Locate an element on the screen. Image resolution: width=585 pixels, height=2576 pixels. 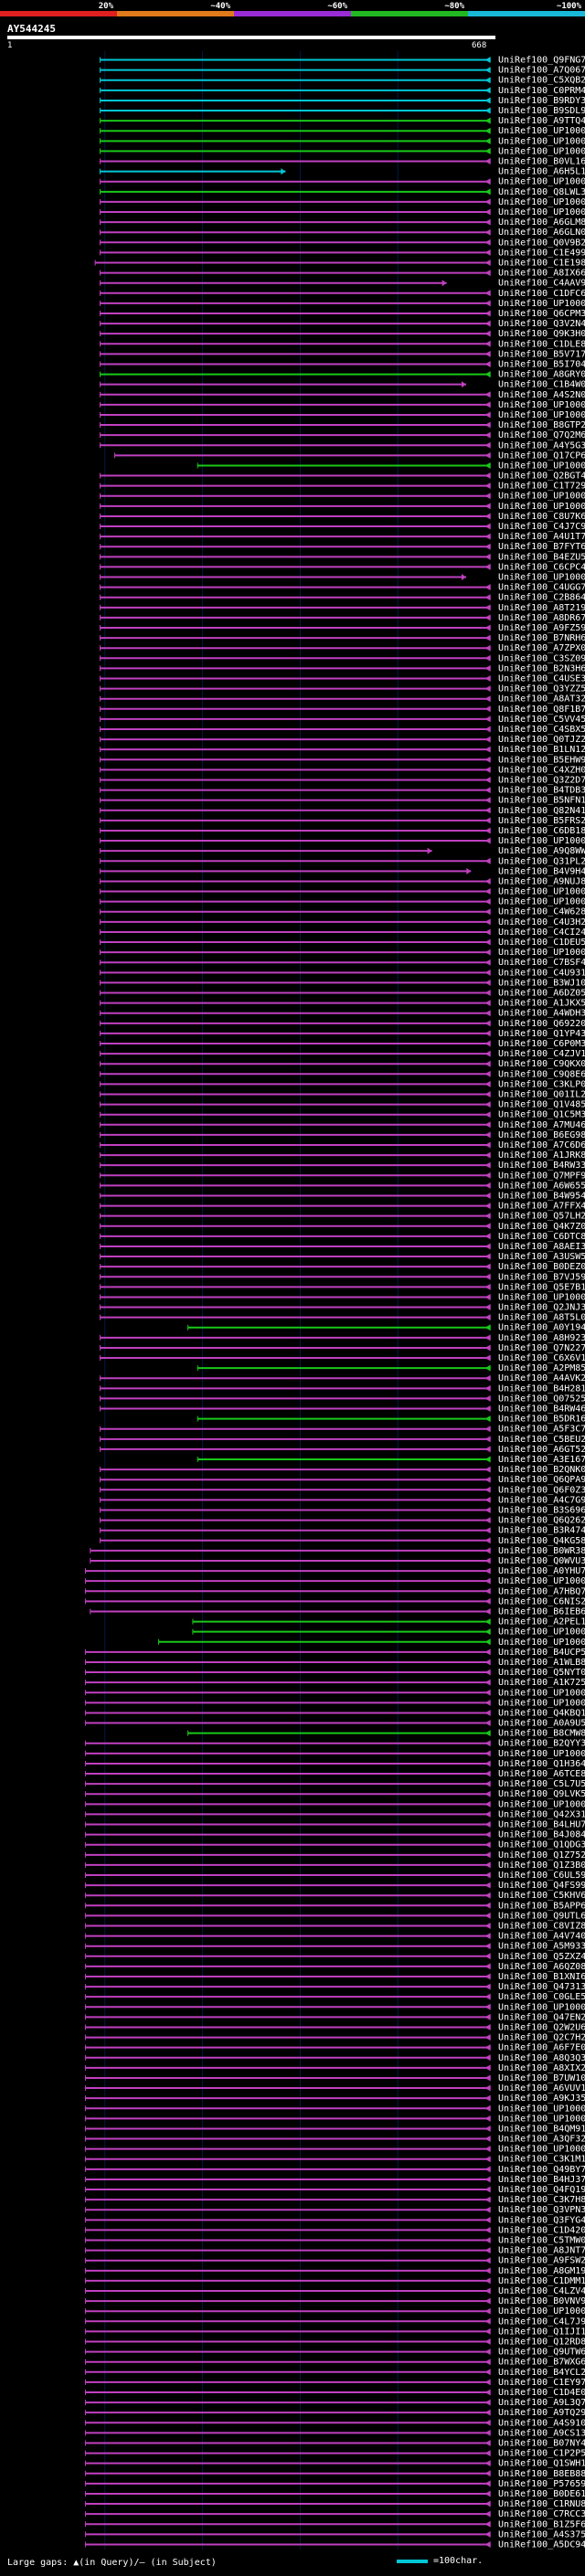
hit-label: UniRef100_C4LZV4 is located at coordinates (541, 2291).